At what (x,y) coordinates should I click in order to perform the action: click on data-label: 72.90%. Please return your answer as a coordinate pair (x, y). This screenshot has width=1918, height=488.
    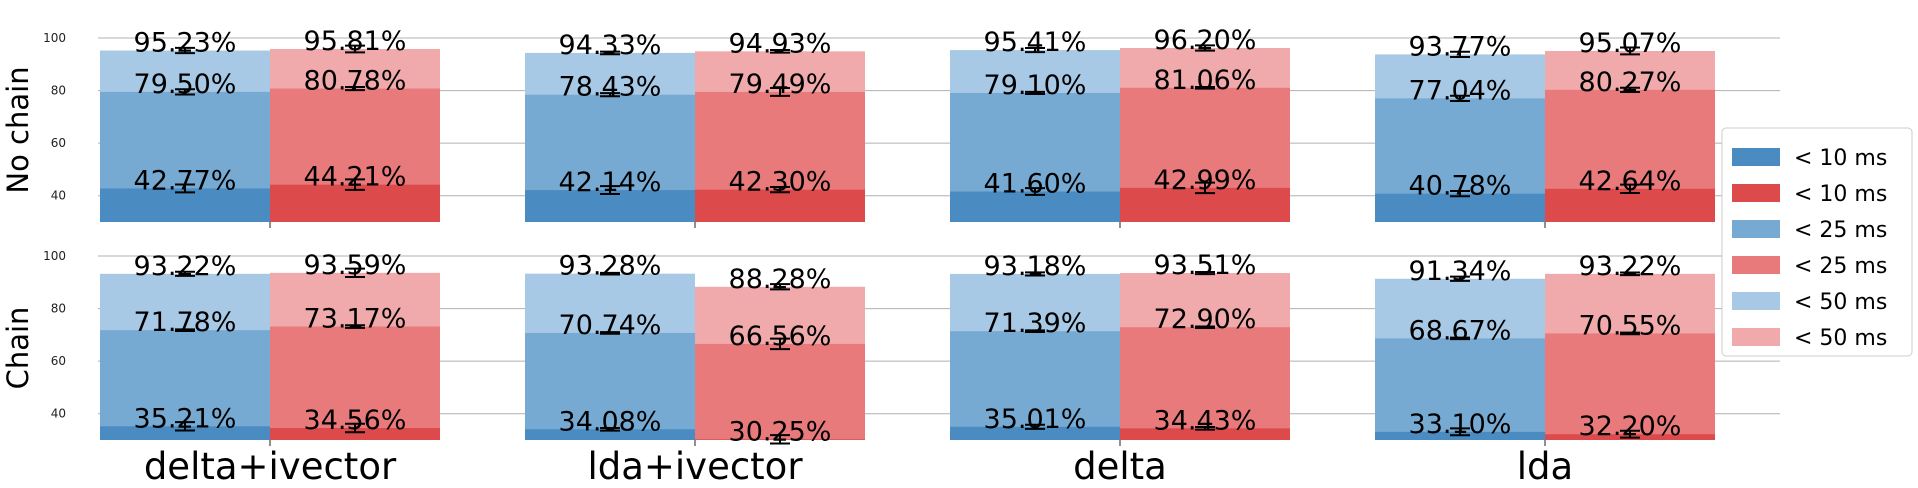
    Looking at the image, I should click on (1205, 319).